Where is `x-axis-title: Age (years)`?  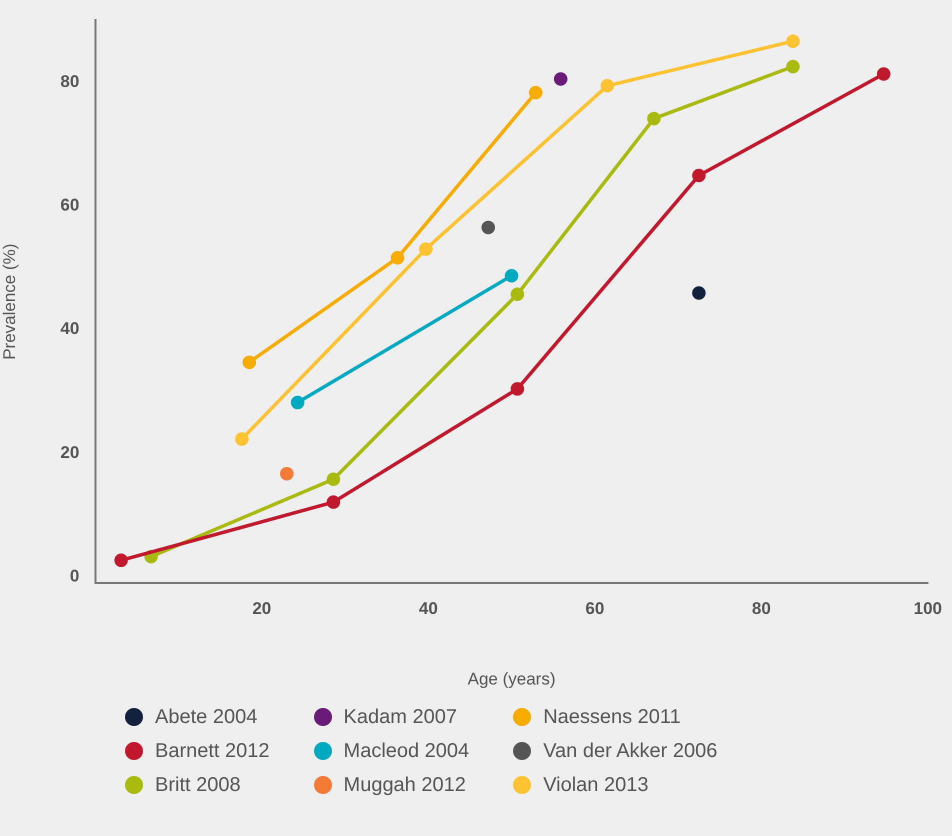 x-axis-title: Age (years) is located at coordinates (512, 678).